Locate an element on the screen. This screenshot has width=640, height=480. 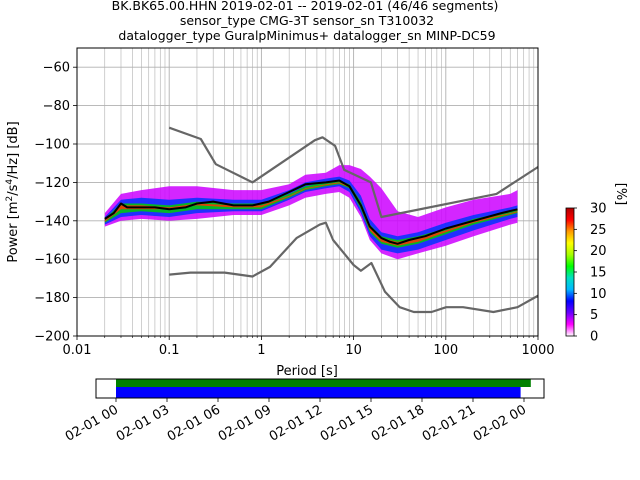
y-tick-label: −120 is located at coordinates (52, 183).